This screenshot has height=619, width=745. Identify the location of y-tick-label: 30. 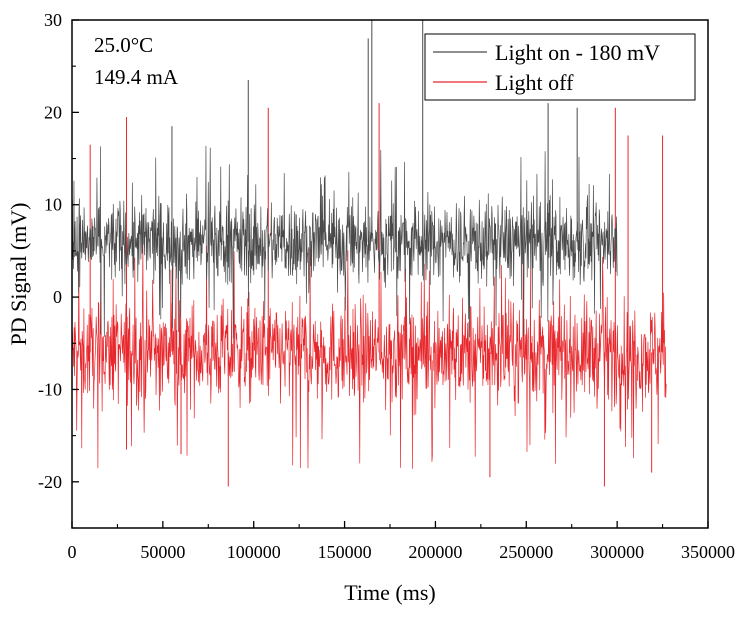
(53, 20).